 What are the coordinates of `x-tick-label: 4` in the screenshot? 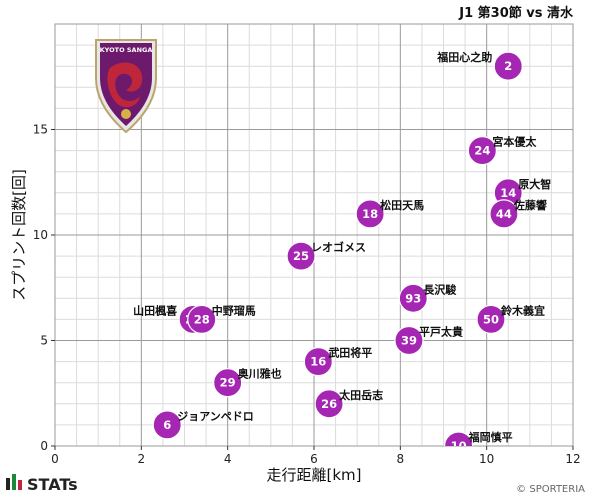 It's located at (228, 459).